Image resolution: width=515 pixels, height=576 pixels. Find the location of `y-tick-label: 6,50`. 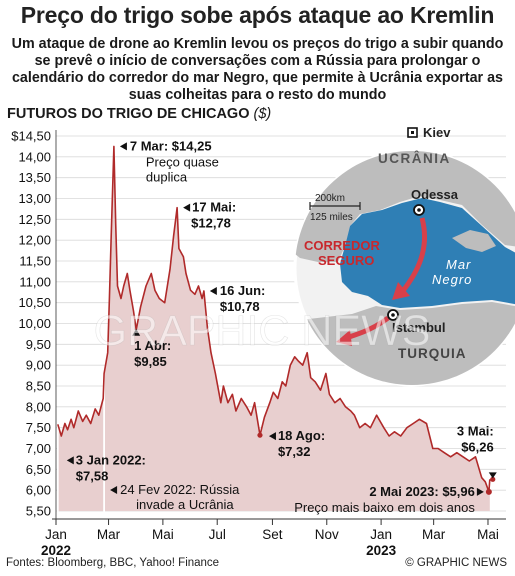

y-tick-label: 6,50 is located at coordinates (38, 469).